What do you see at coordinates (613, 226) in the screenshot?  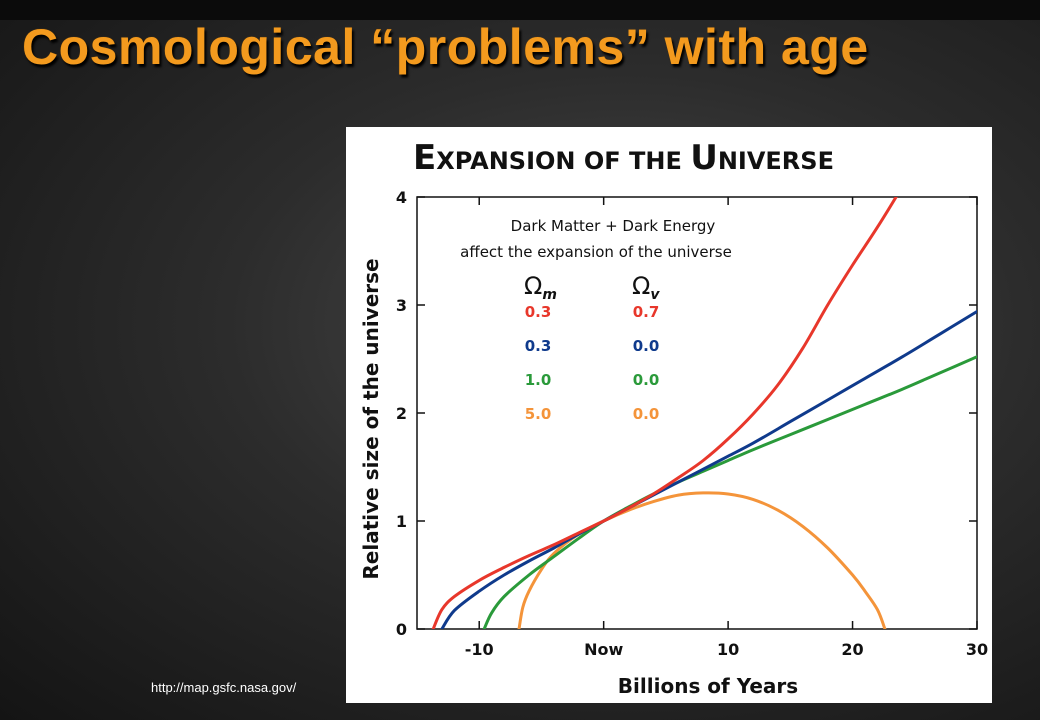 I see `annotation-line-1: Dark Matter + Dark Energy` at bounding box center [613, 226].